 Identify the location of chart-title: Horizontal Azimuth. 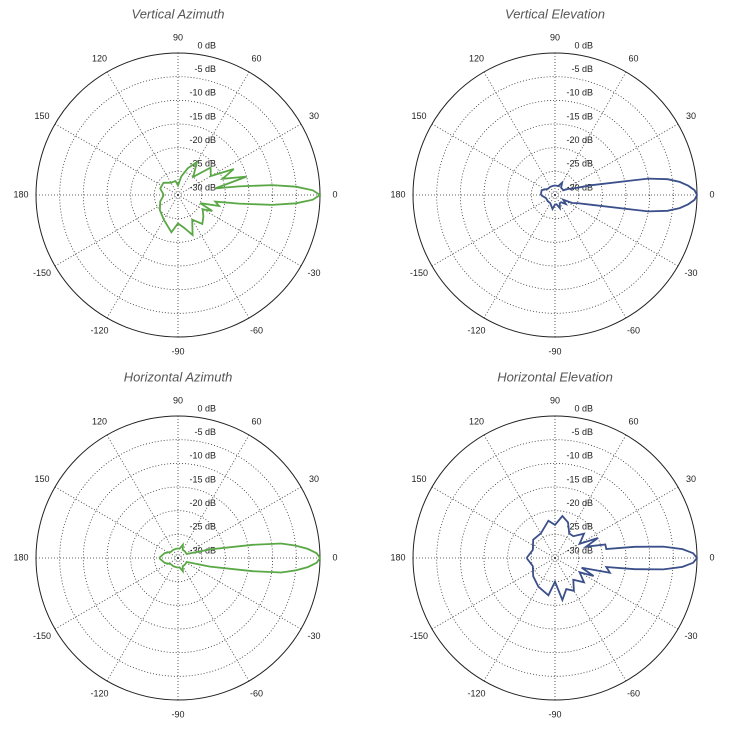
(178, 376).